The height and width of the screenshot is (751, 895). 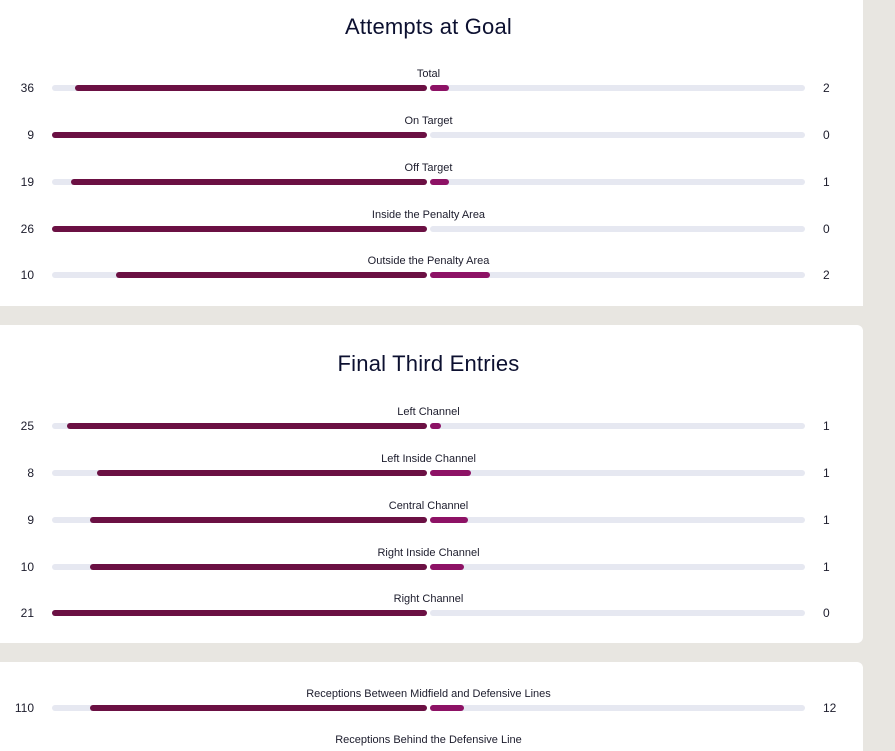 I want to click on section-title: Attempts at Goal, so click(x=428, y=26).